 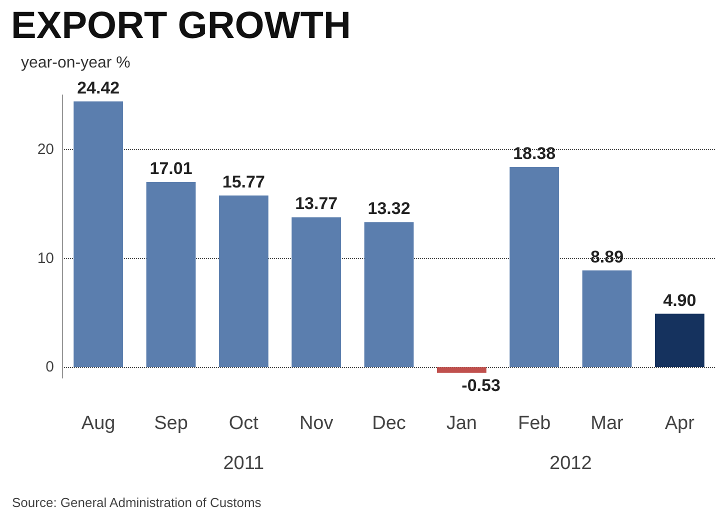 I want to click on data-label: -0.53, so click(x=481, y=385).